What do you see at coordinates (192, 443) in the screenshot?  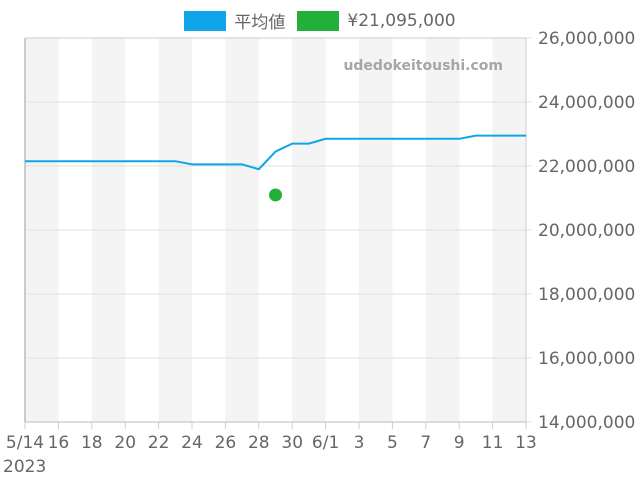 I see `x-tick-label: 24` at bounding box center [192, 443].